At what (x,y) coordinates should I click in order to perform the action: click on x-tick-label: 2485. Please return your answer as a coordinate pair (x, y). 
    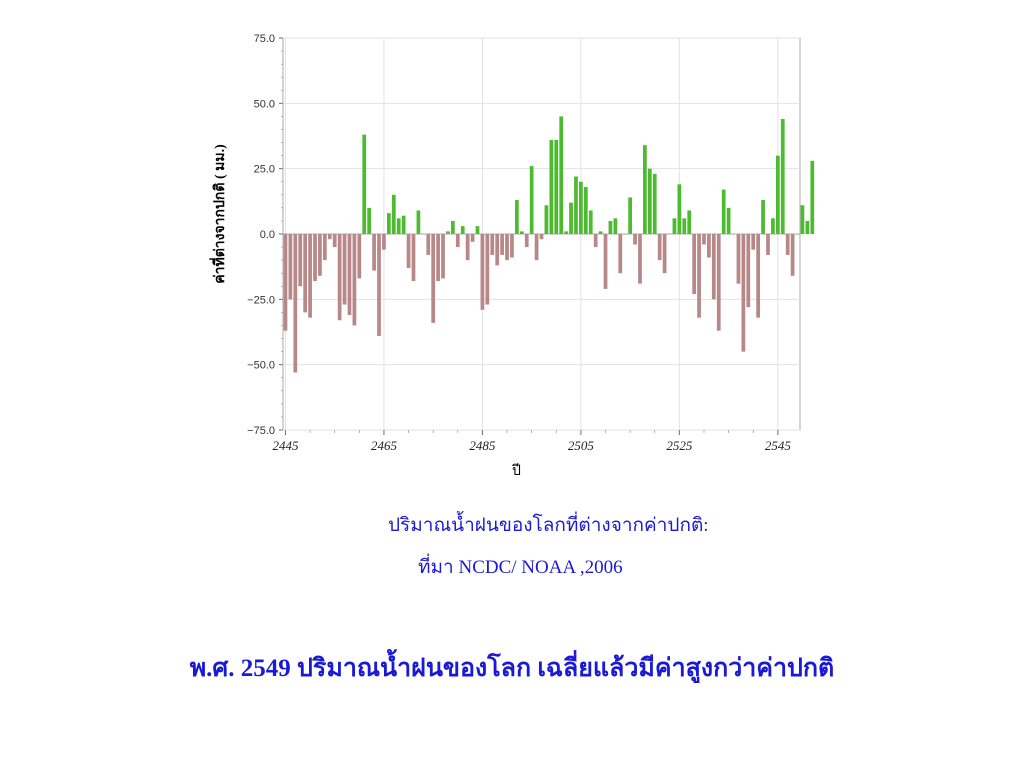
    Looking at the image, I should click on (482, 445).